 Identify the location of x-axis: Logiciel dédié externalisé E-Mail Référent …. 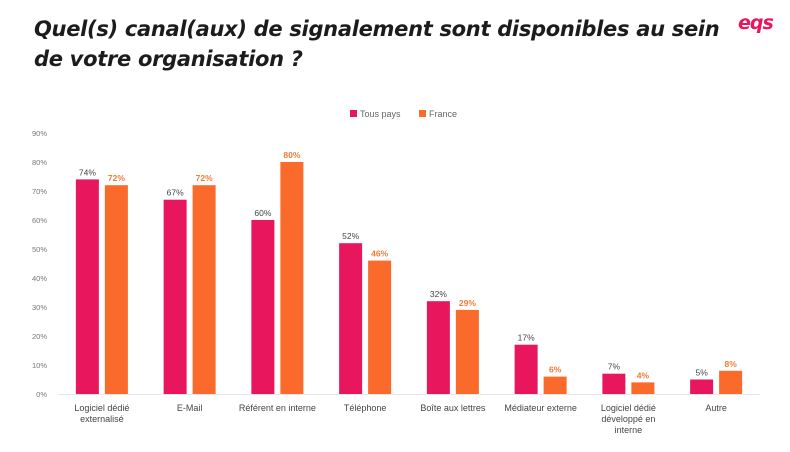
(400, 419).